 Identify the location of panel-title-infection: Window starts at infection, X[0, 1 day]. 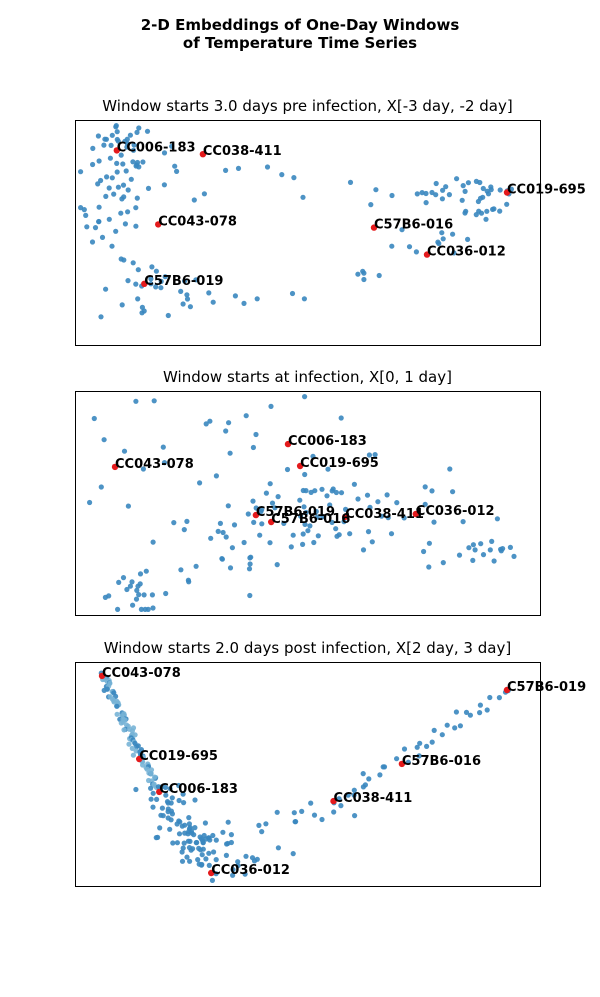
(307, 377).